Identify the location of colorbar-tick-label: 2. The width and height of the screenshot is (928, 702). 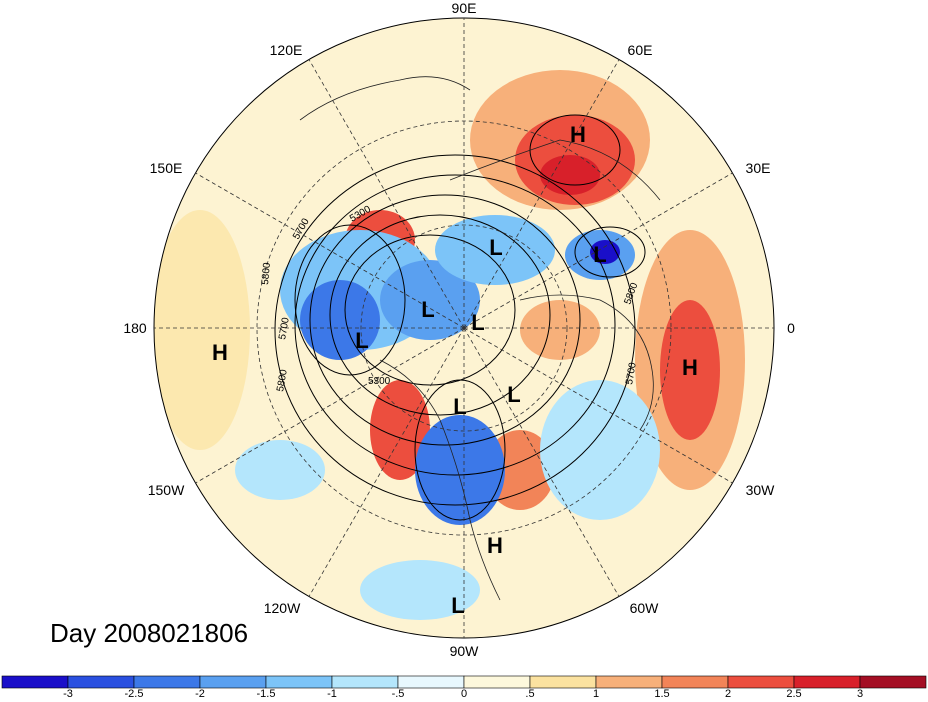
(728, 694).